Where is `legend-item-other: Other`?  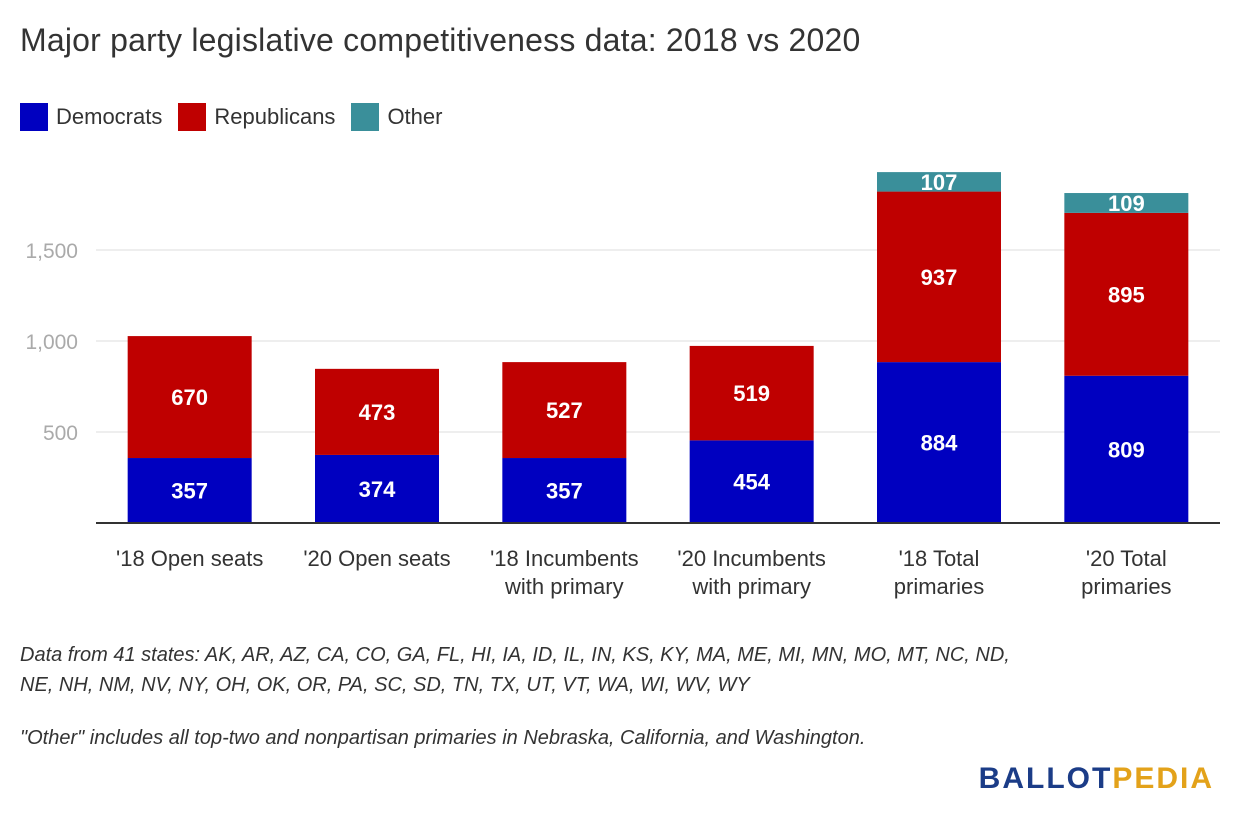
legend-item-other: Other is located at coordinates (396, 117).